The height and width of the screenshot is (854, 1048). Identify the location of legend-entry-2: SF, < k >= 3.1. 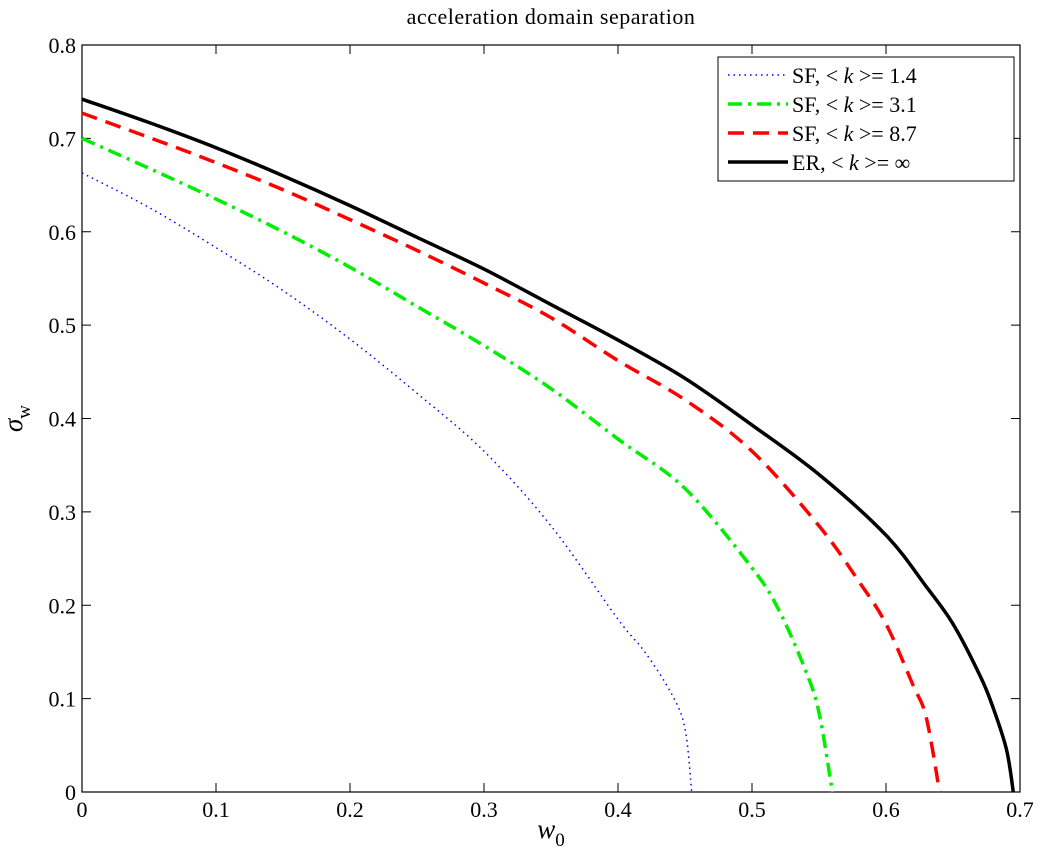
(822, 104).